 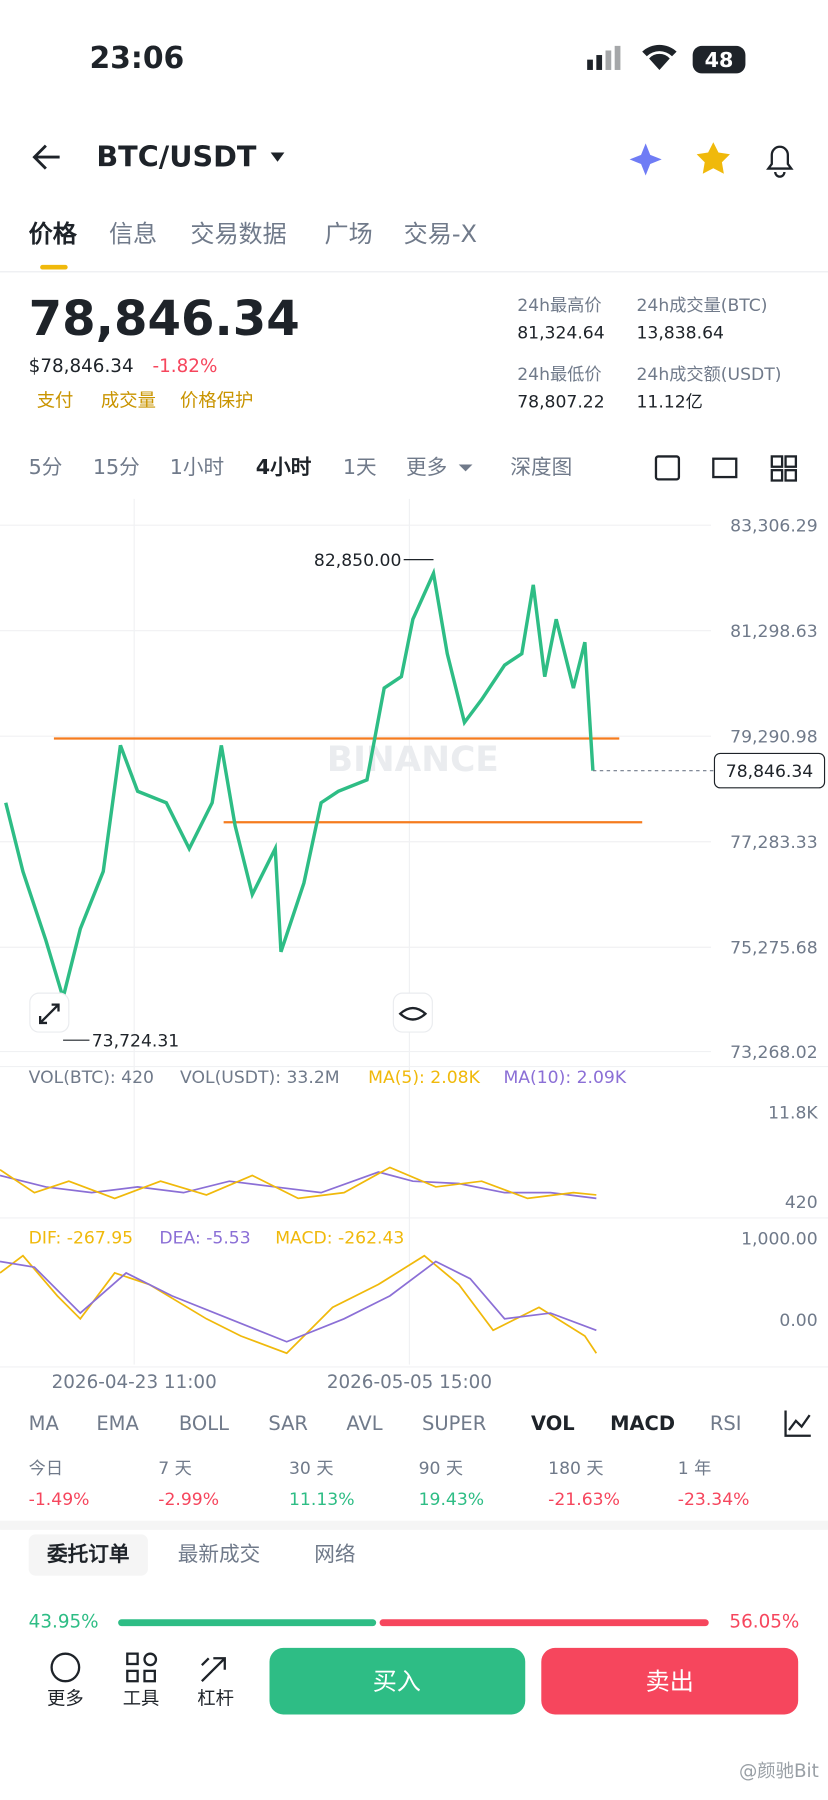 I want to click on perf-value: -1.49%, so click(x=59, y=1500).